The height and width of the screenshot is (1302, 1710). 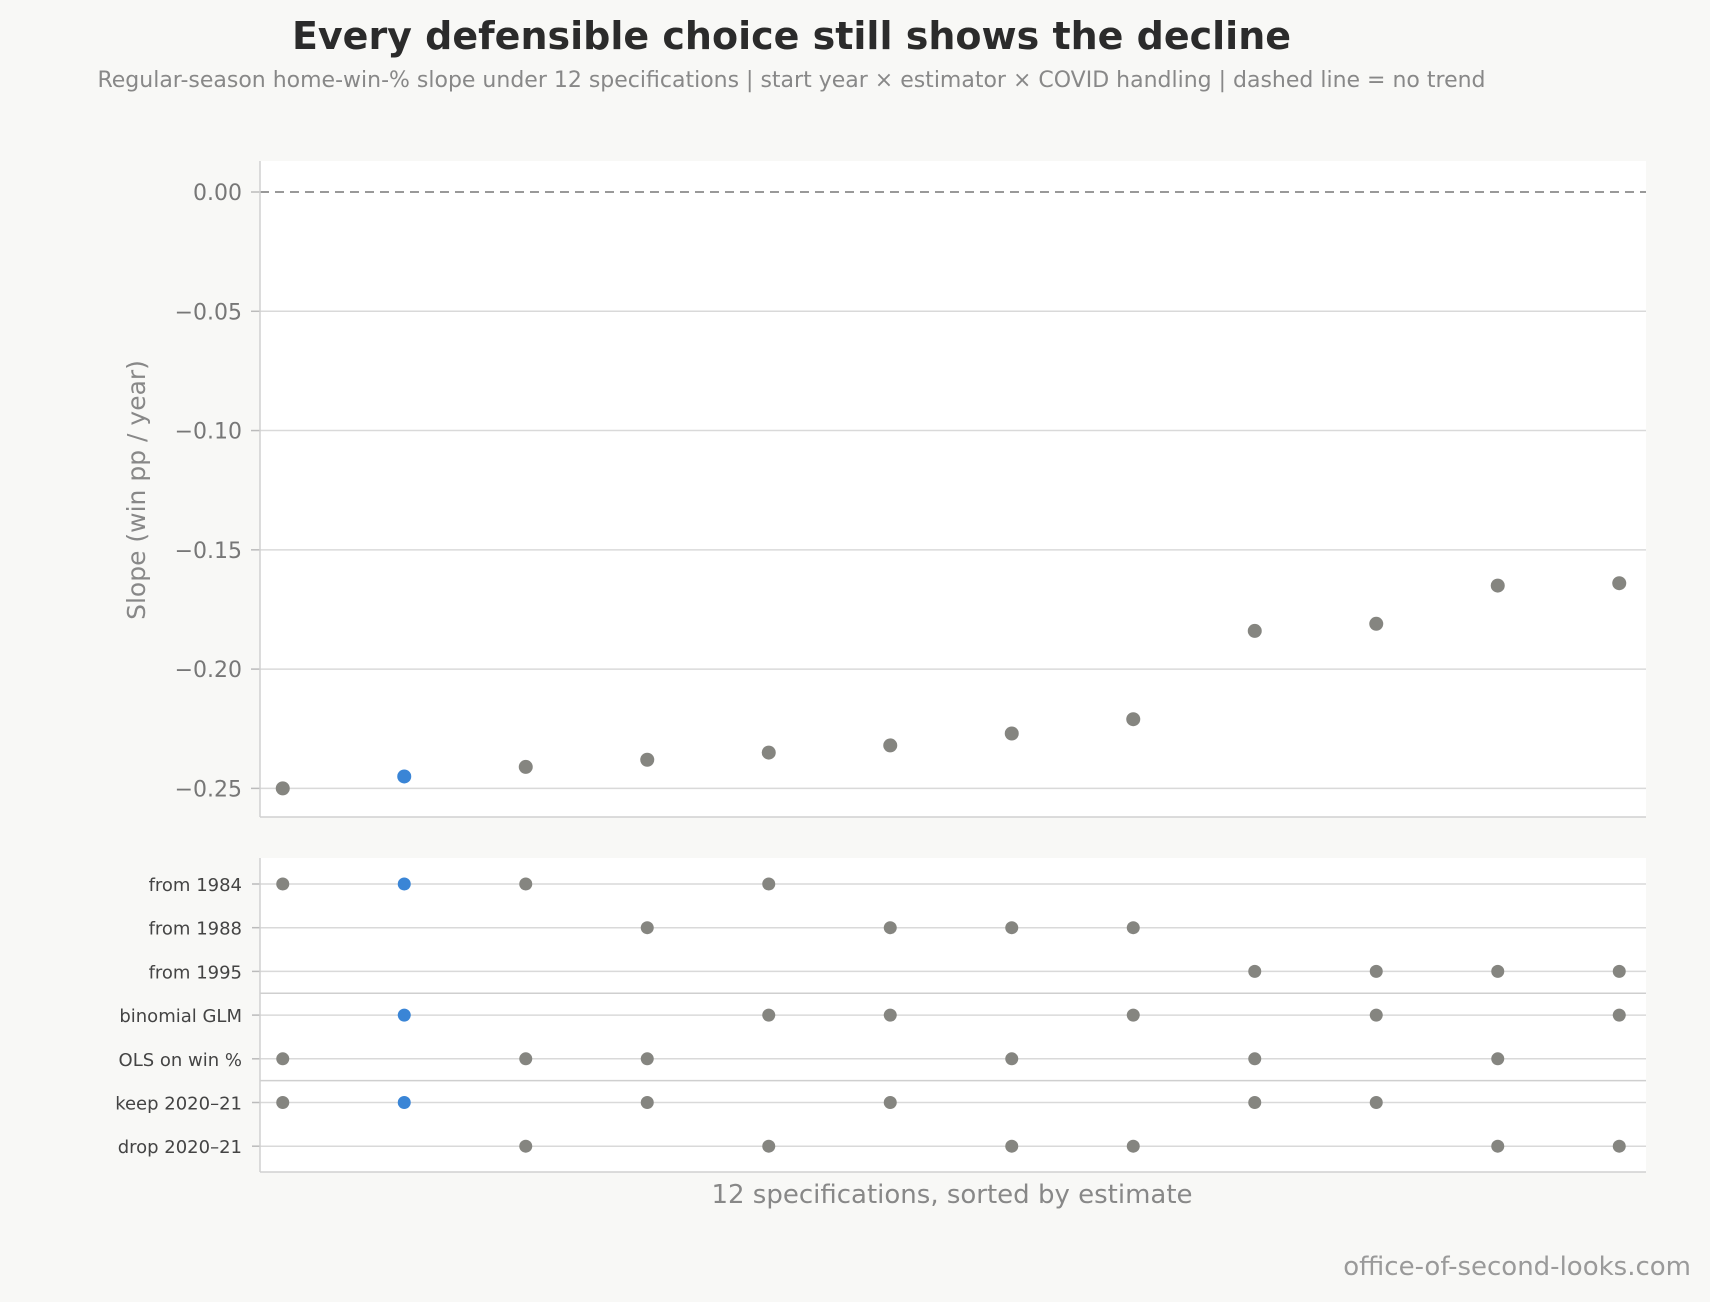 What do you see at coordinates (195, 972) in the screenshot?
I see `indicator-row-label: from 1995` at bounding box center [195, 972].